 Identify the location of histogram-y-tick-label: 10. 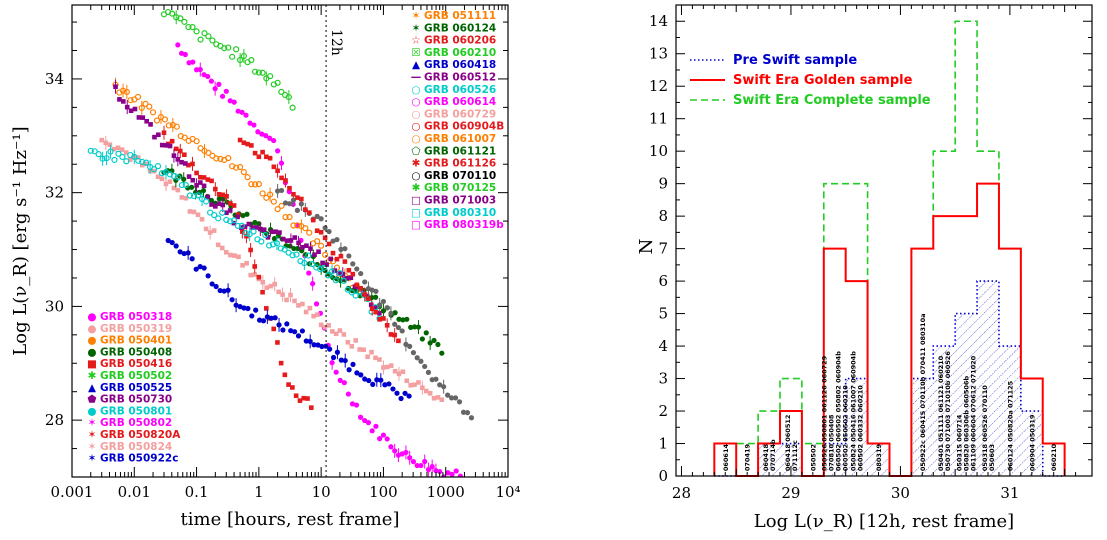
(658, 151).